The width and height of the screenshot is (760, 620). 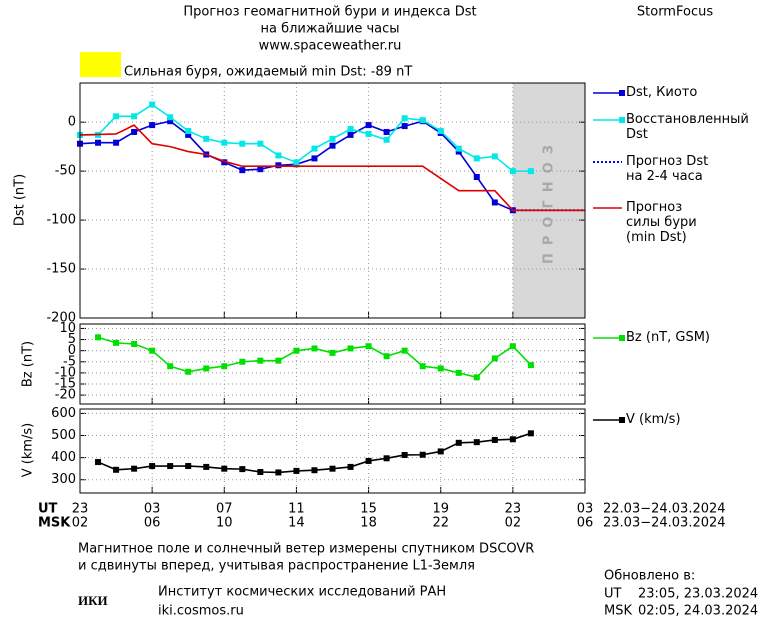 What do you see at coordinates (72, 339) in the screenshot?
I see `y-tick-label: 5` at bounding box center [72, 339].